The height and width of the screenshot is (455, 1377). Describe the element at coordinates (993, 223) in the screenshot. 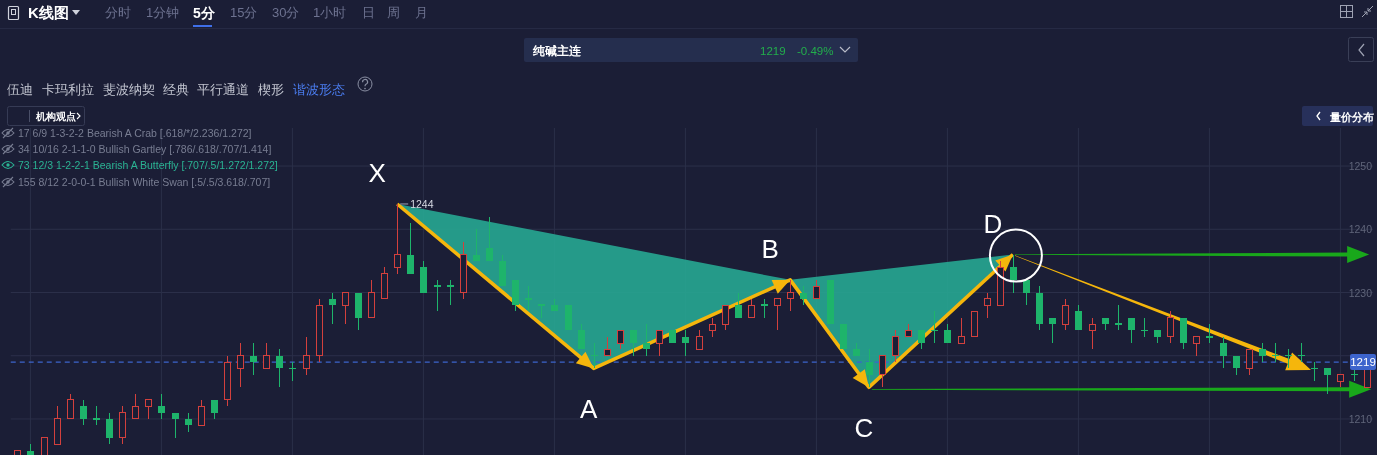

I see `data-label: D` at that location.